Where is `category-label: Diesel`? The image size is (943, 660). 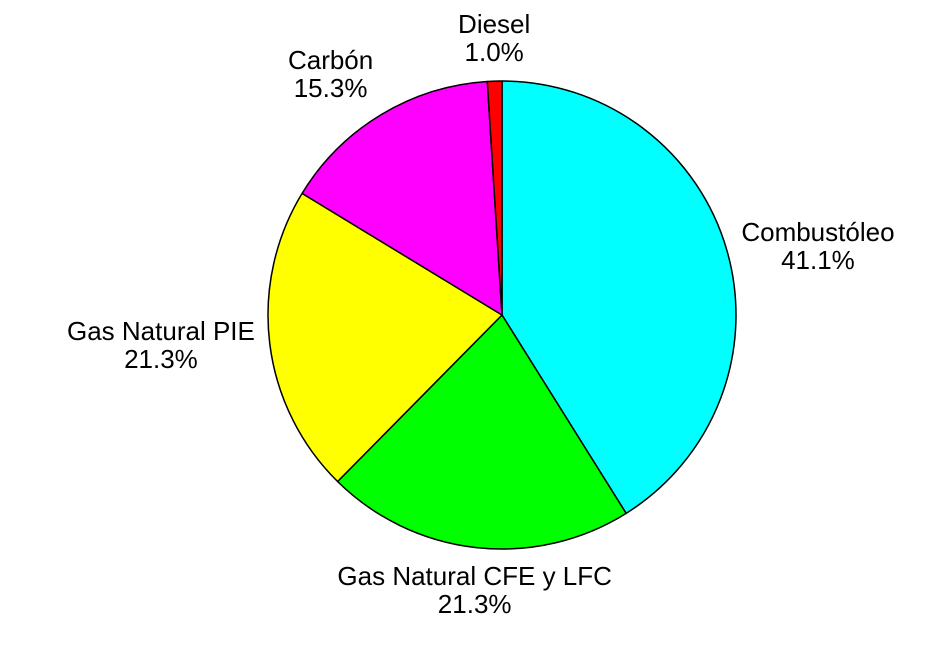 category-label: Diesel is located at coordinates (494, 24).